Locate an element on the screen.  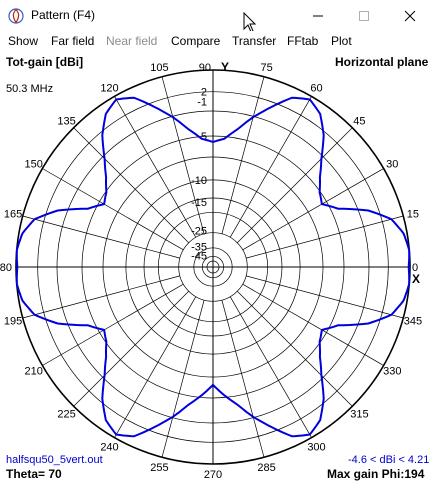
ring-label: 2 is located at coordinates (204, 93).